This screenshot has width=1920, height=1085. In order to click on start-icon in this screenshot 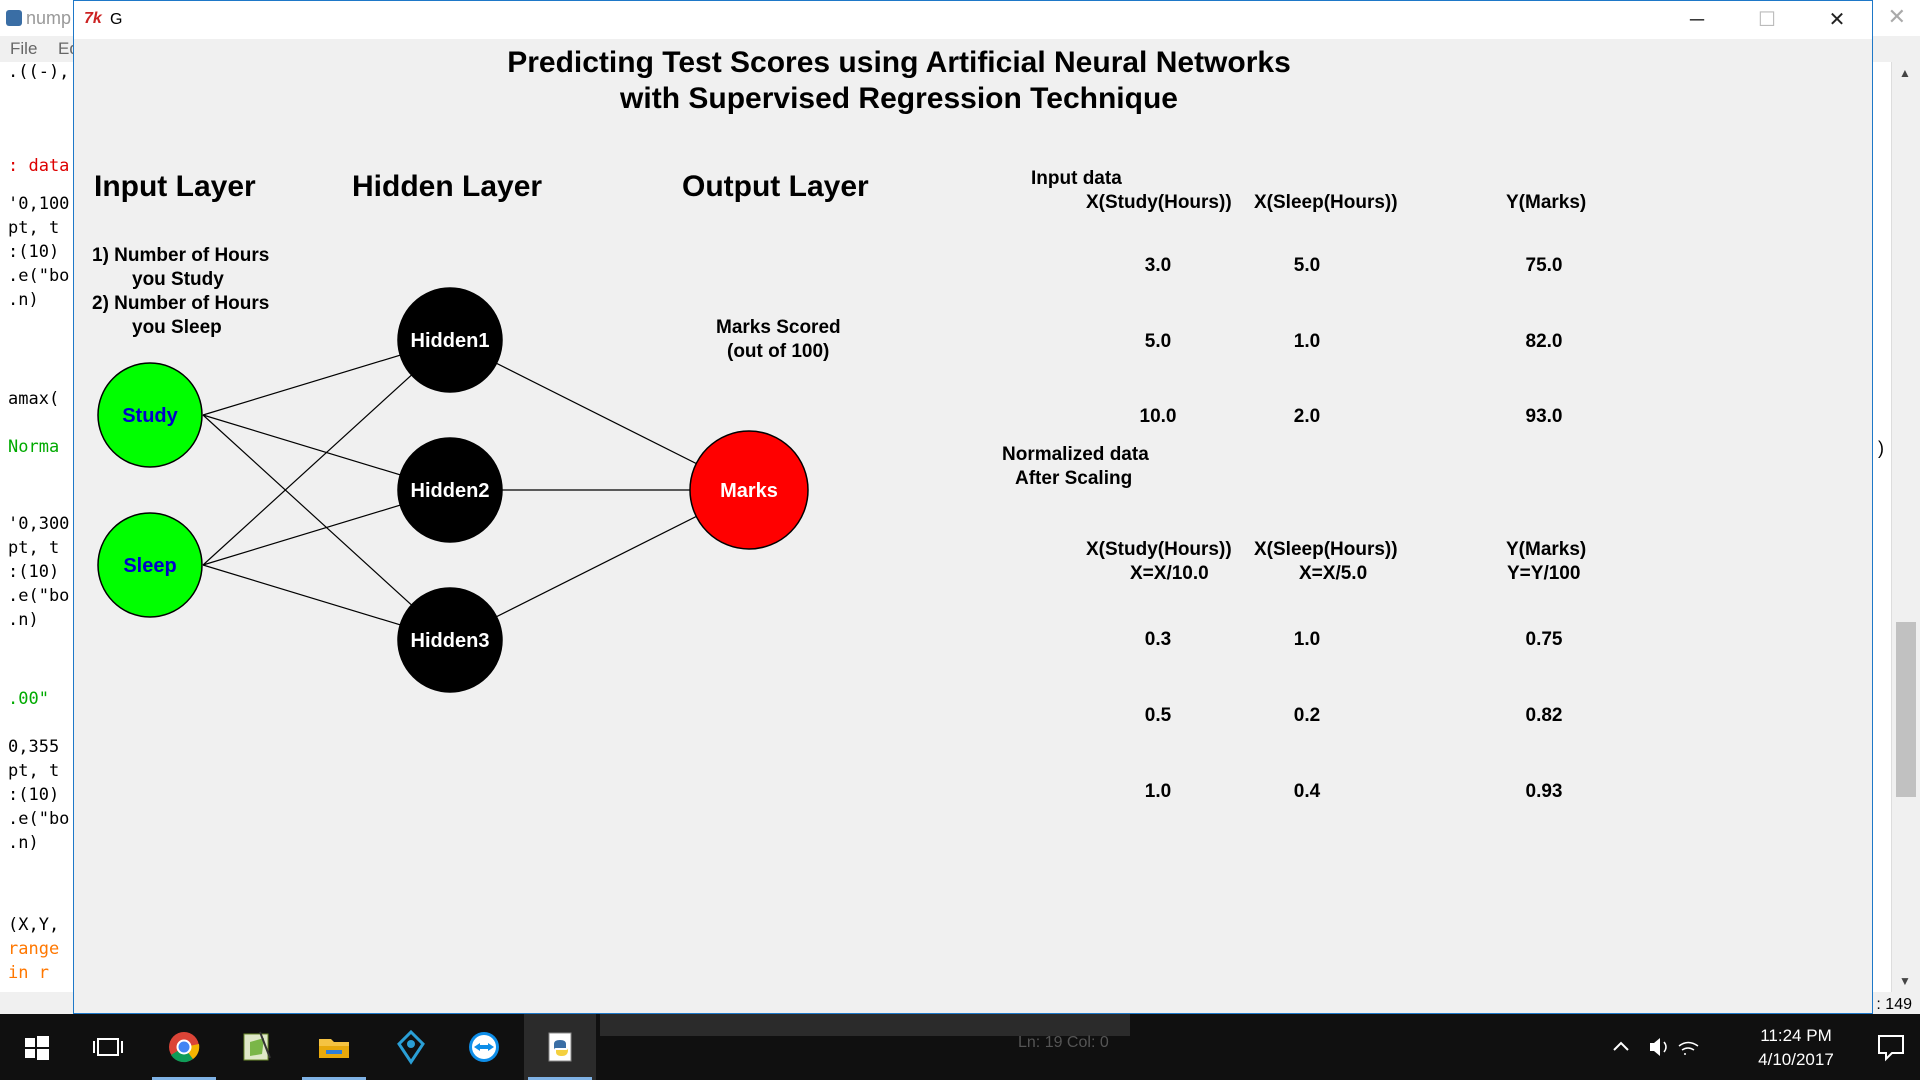, I will do `click(37, 1048)`.